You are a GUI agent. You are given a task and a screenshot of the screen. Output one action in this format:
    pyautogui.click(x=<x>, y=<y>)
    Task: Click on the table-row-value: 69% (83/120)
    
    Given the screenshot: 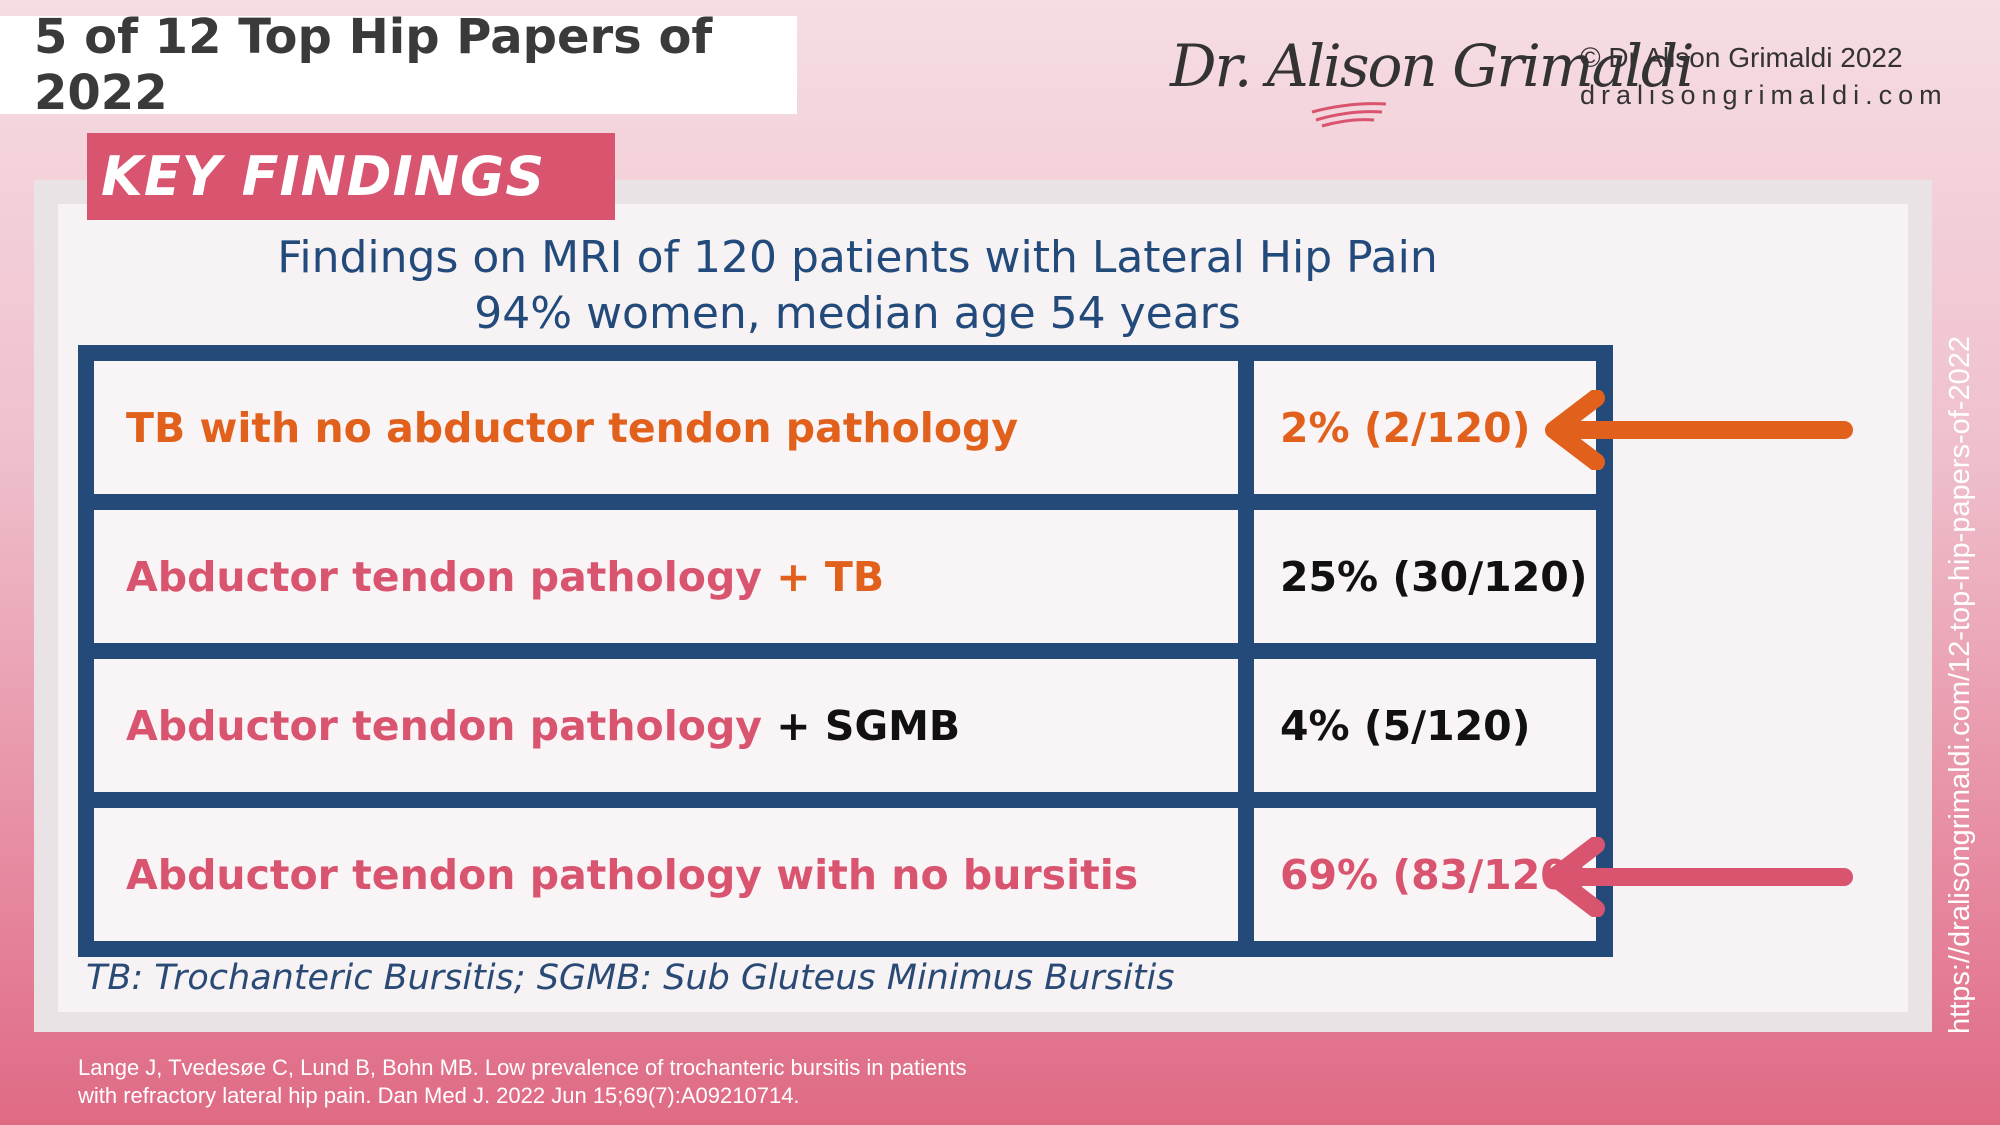 What is the action you would take?
    pyautogui.click(x=1425, y=874)
    